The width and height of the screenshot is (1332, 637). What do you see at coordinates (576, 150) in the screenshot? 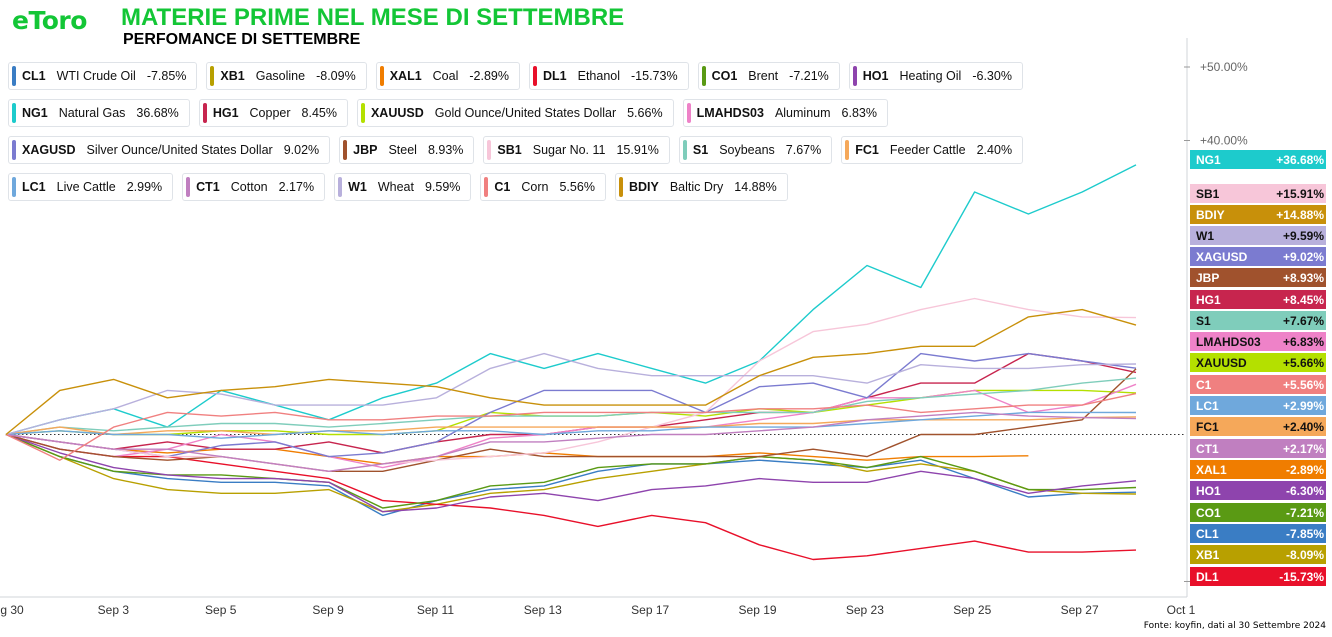
I see `legend-item-sb1: SB1 Sugar No. 11 15.91%` at bounding box center [576, 150].